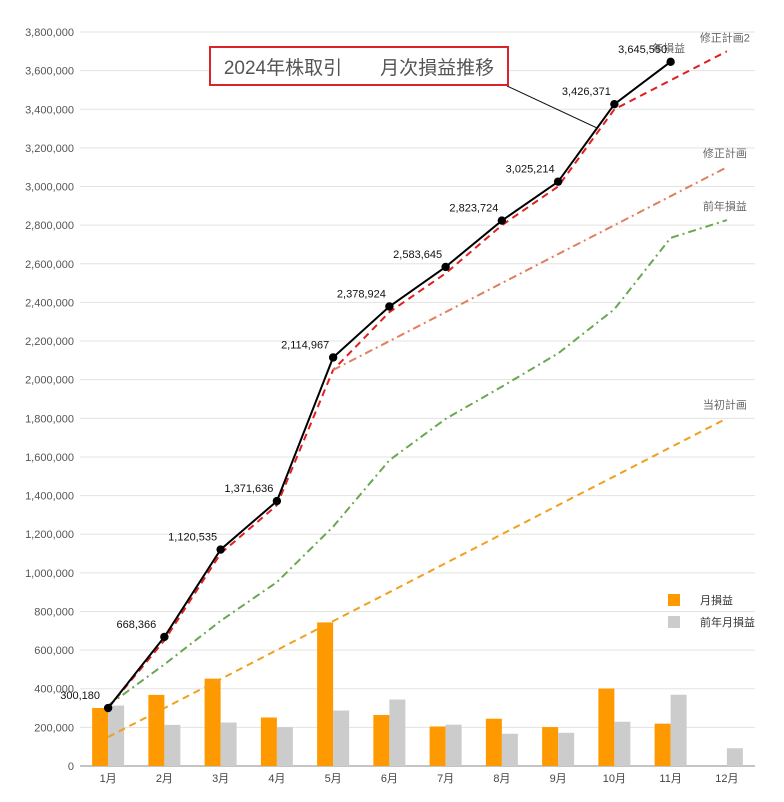 This screenshot has height=802, width=784. I want to click on data-label: 1,371,636, so click(248, 489).